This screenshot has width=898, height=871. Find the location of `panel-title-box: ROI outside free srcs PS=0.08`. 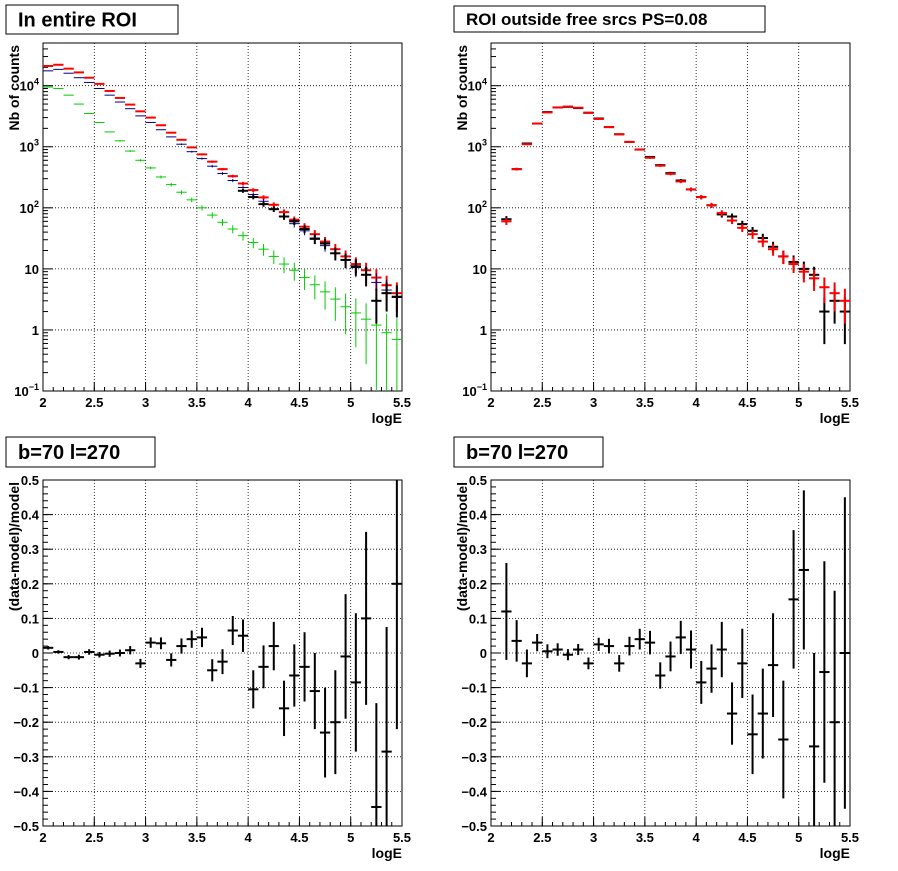

panel-title-box: ROI outside free srcs PS=0.08 is located at coordinates (609, 19).